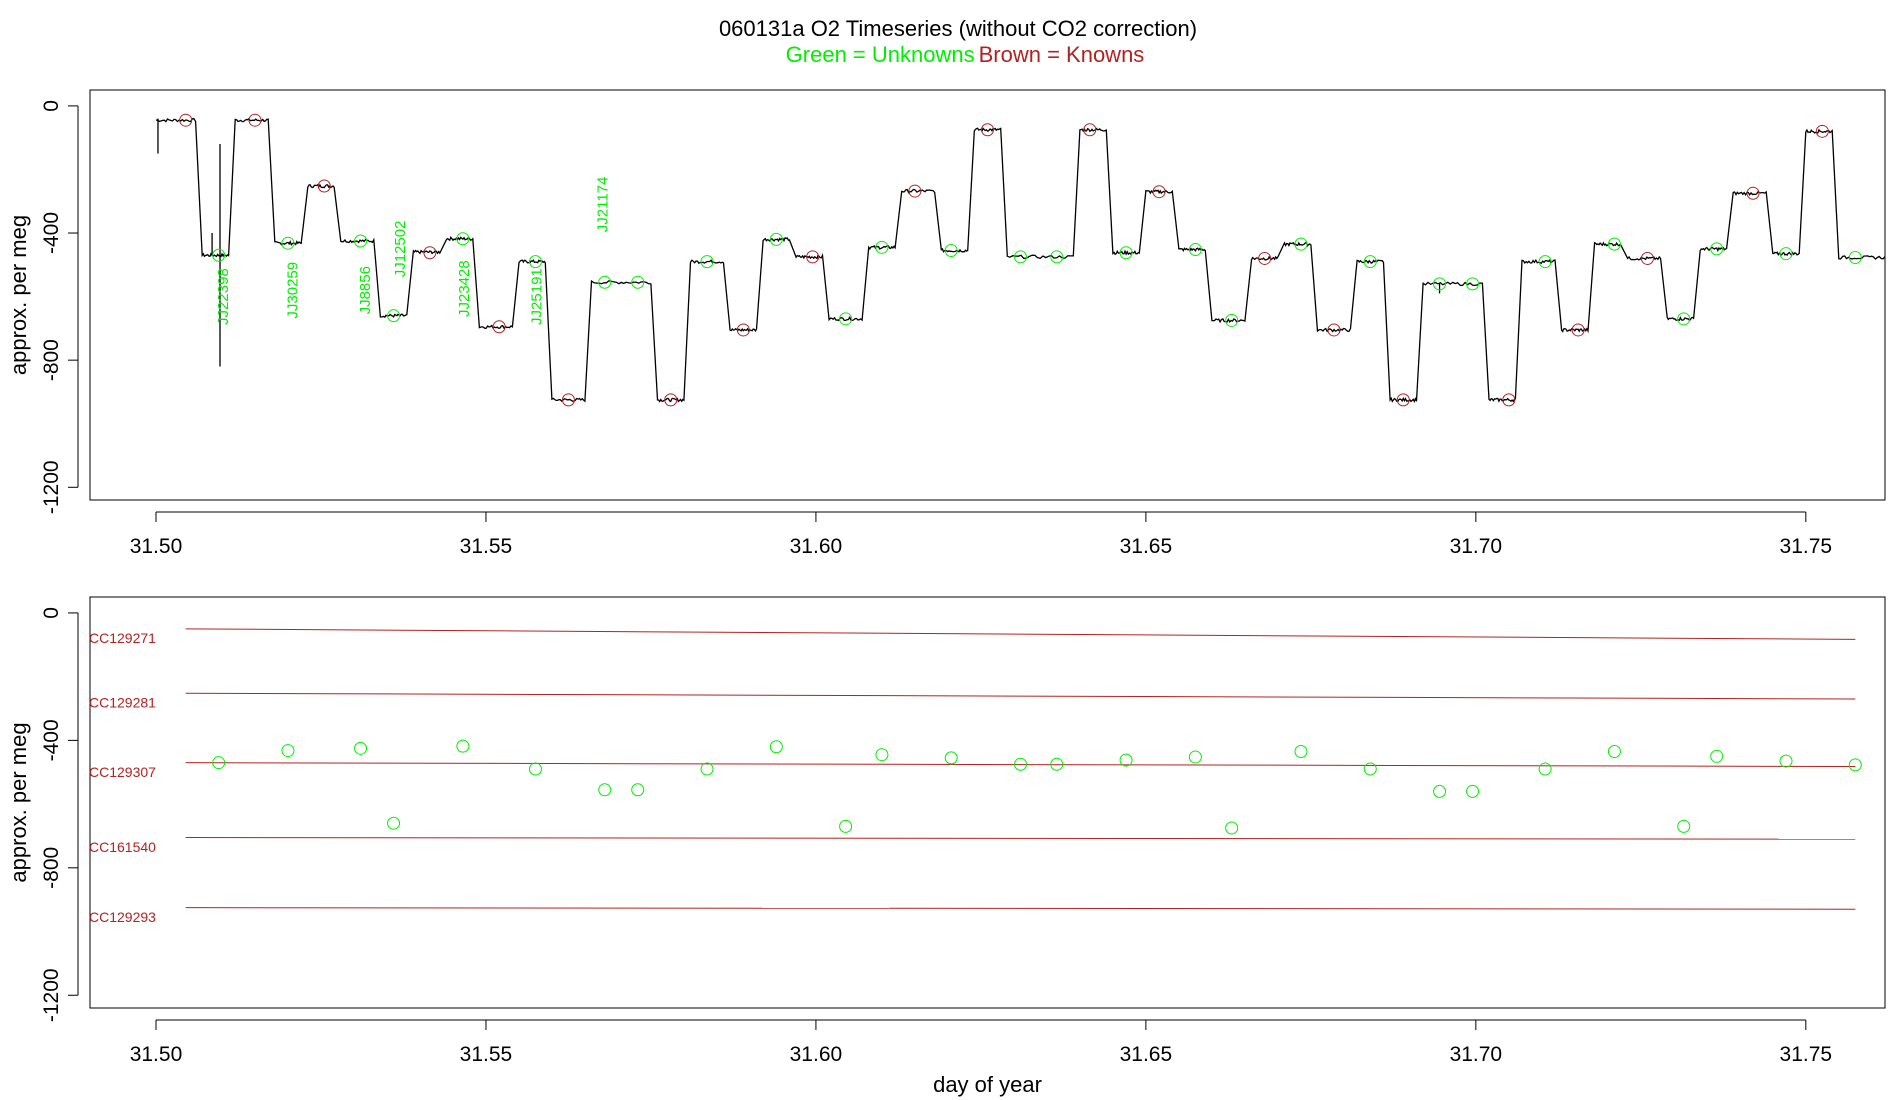 This screenshot has width=1900, height=1100. What do you see at coordinates (365, 290) in the screenshot?
I see `sample-label: JJ8856` at bounding box center [365, 290].